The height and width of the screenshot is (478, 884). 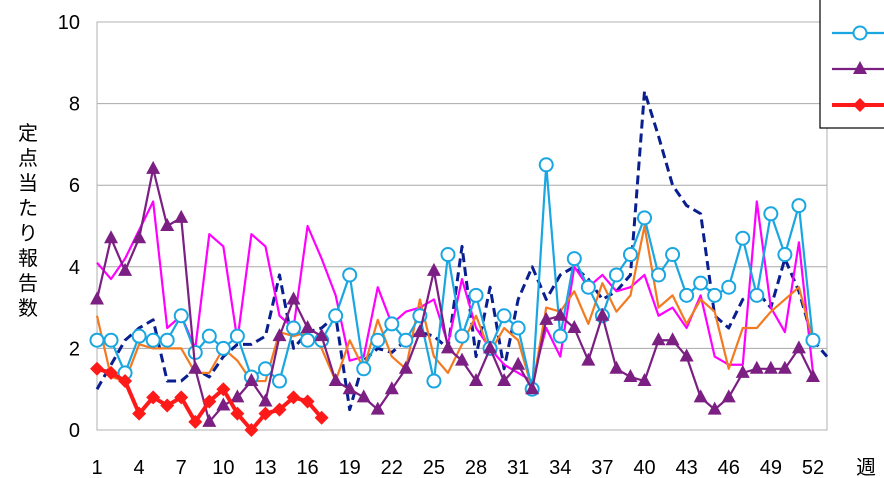 I want to click on y-tick-label: 10, so click(x=69, y=23).